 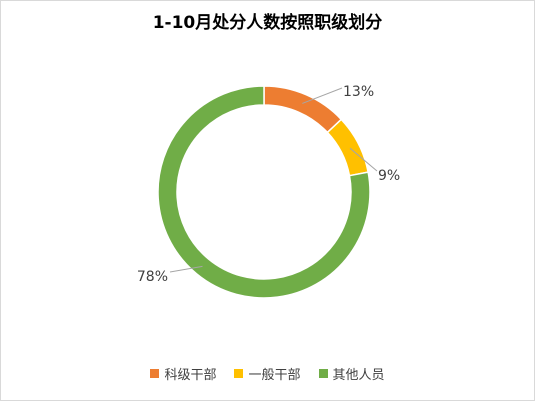 I want to click on legend-item-2: 其他人员, so click(x=351, y=373).